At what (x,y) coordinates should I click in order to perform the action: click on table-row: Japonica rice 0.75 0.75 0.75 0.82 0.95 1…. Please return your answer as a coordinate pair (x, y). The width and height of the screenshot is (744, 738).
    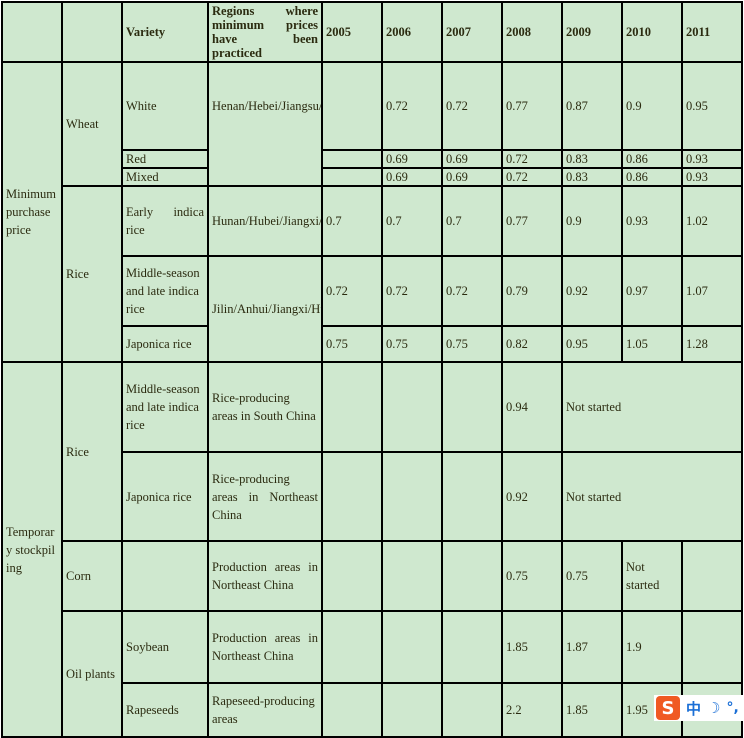
    Looking at the image, I should click on (372, 344).